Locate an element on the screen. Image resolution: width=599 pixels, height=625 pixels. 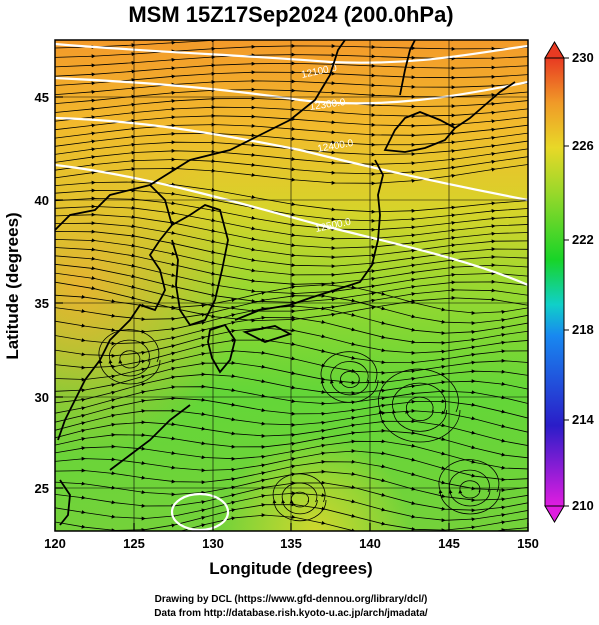
colorbar: 230 226 222 218 214 210 is located at coordinates (569, 282).